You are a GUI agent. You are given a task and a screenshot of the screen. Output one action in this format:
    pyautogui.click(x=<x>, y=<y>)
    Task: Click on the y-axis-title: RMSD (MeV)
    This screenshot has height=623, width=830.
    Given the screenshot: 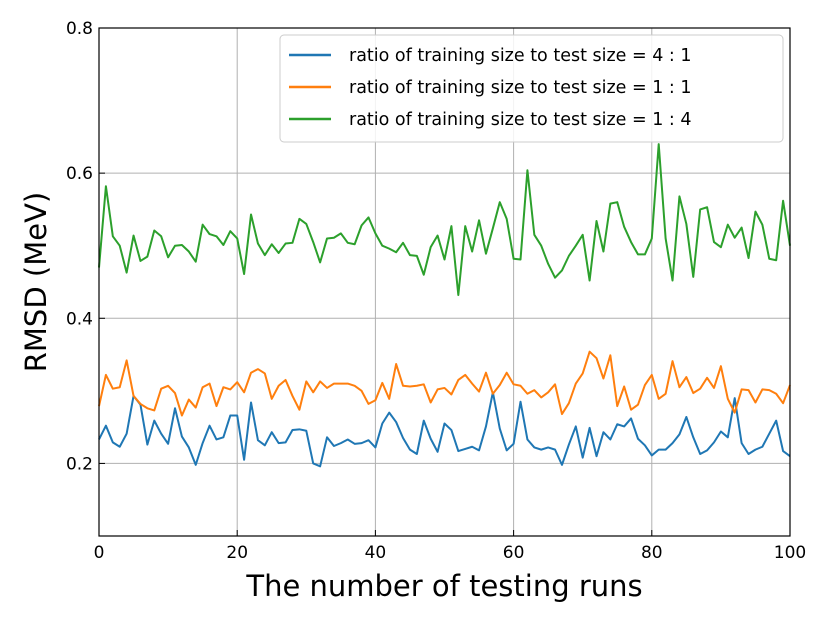 What is the action you would take?
    pyautogui.click(x=36, y=282)
    